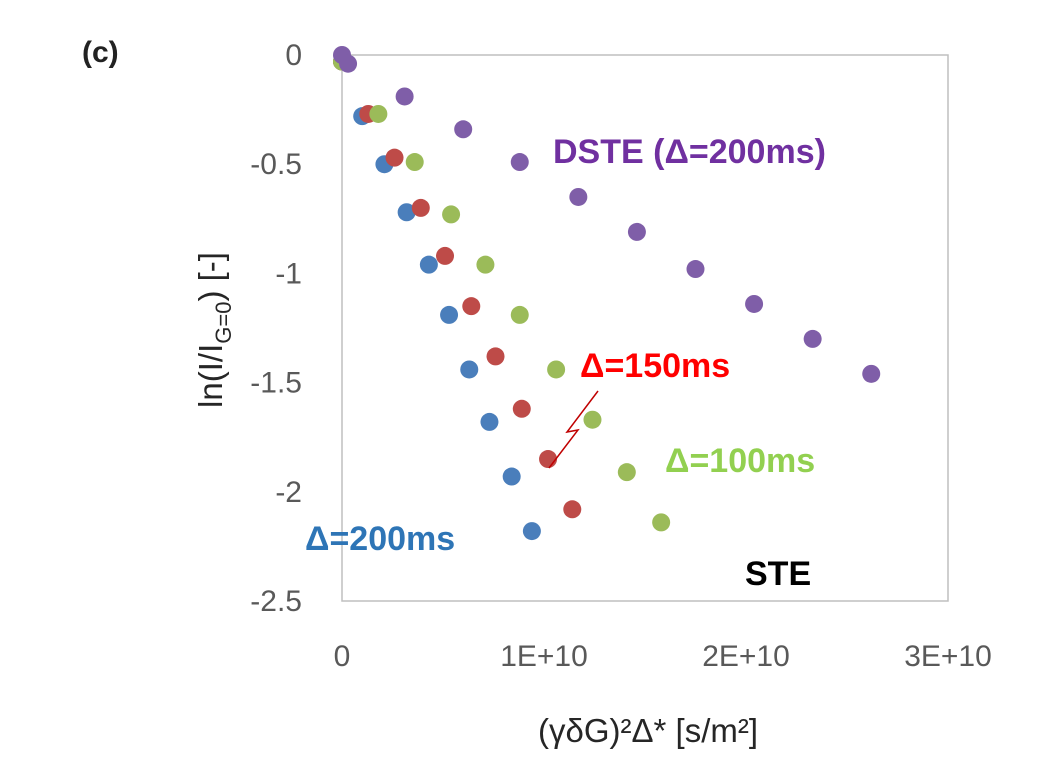 The height and width of the screenshot is (784, 1040). Describe the element at coordinates (689, 152) in the screenshot. I see `annotation-dste-200ms: DSTE (Δ=200ms)` at that location.